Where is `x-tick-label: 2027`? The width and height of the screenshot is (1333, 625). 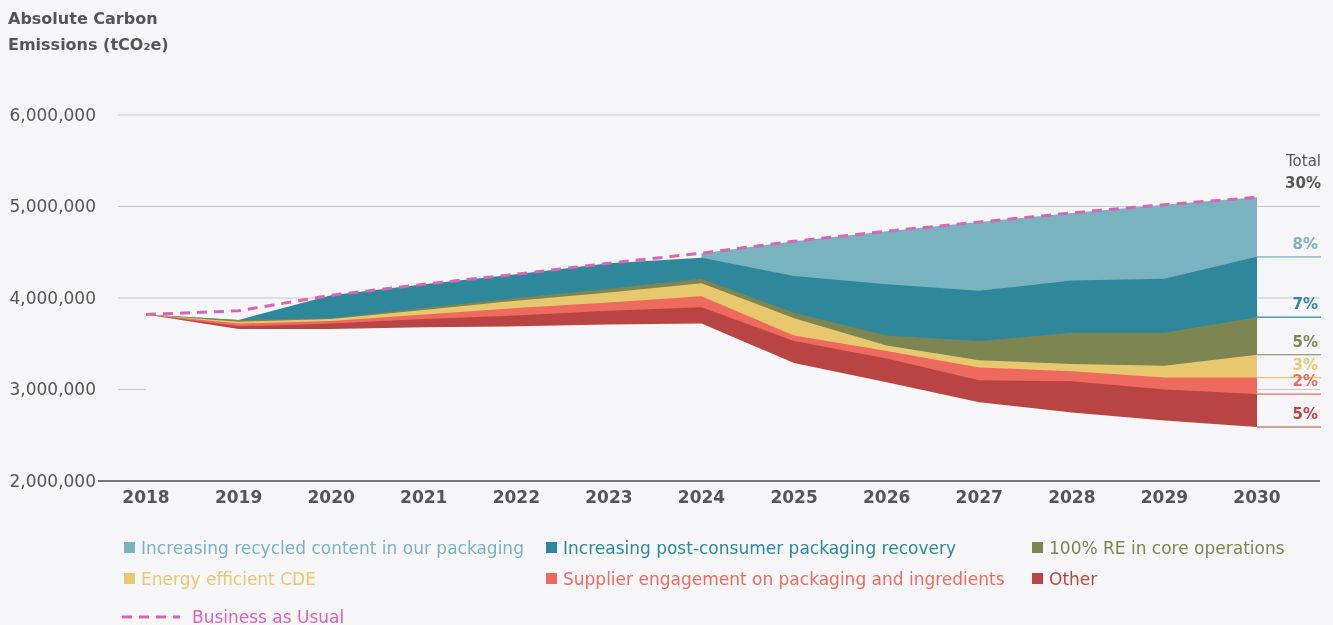 x-tick-label: 2027 is located at coordinates (979, 497).